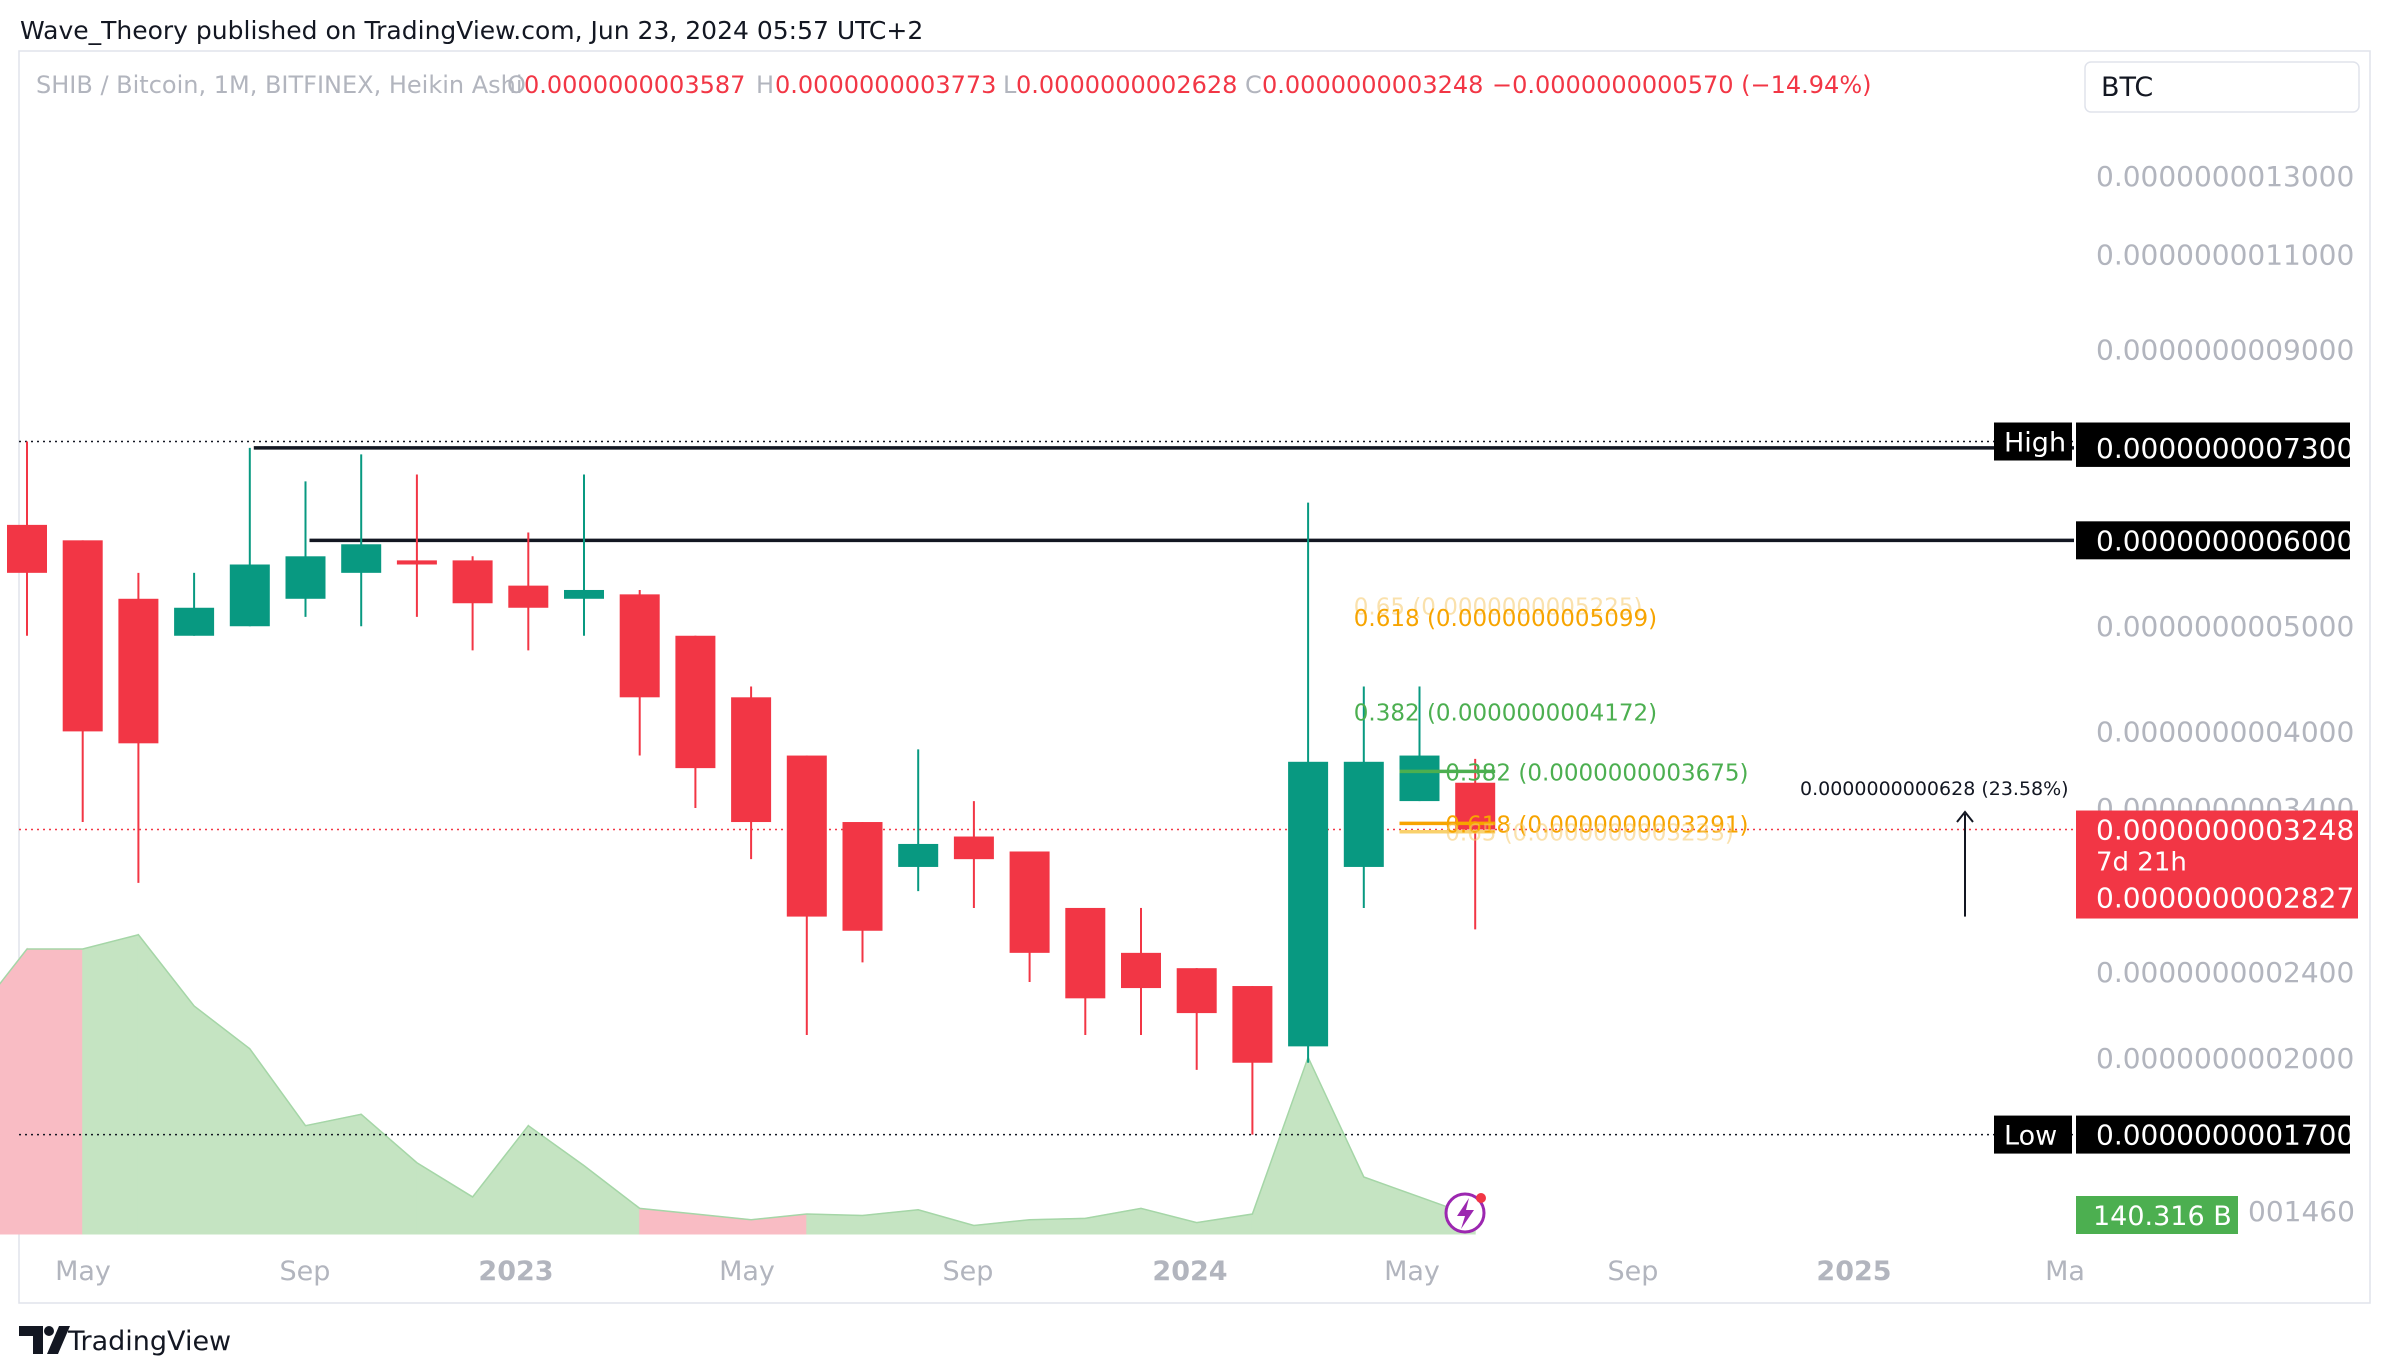 The height and width of the screenshot is (1372, 2388). What do you see at coordinates (2217, 864) in the screenshot?
I see `current-price-label-bg` at bounding box center [2217, 864].